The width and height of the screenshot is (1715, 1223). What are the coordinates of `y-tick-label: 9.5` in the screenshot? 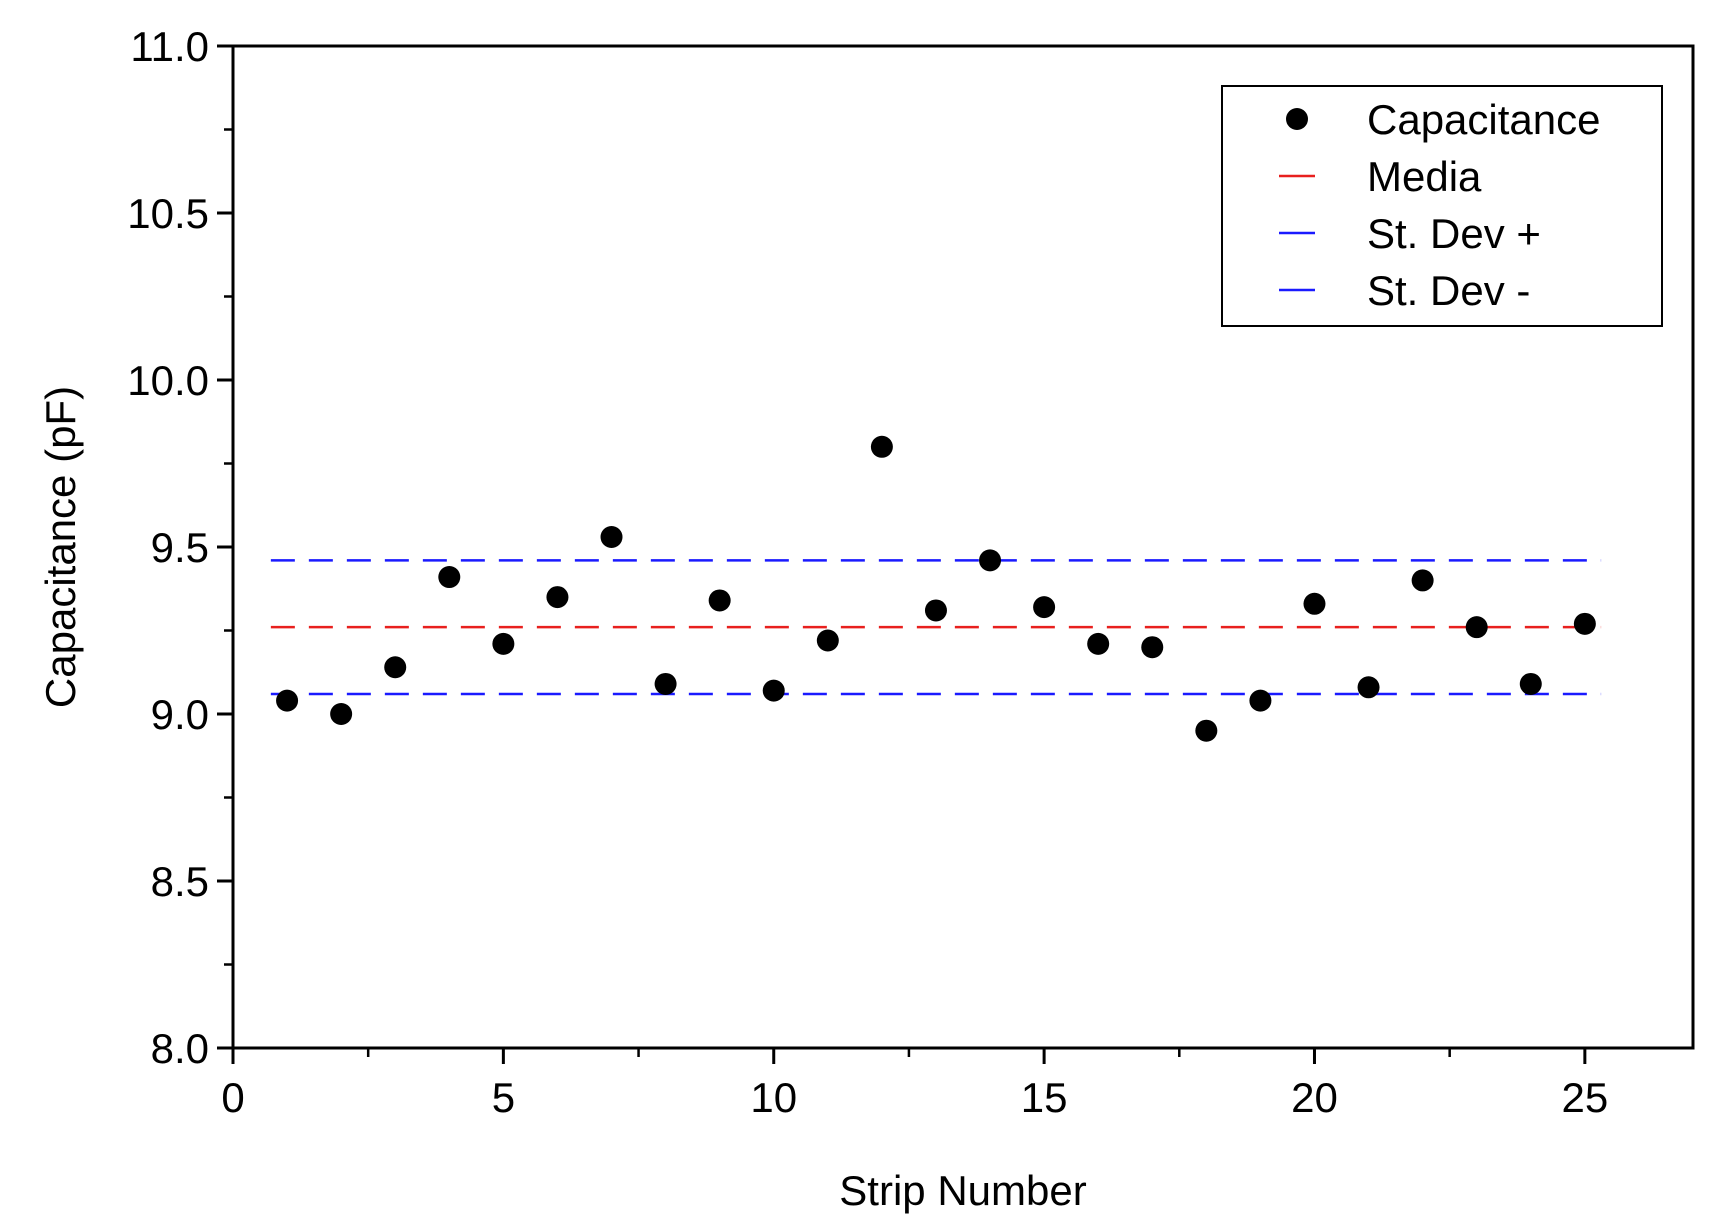 It's located at (180, 547).